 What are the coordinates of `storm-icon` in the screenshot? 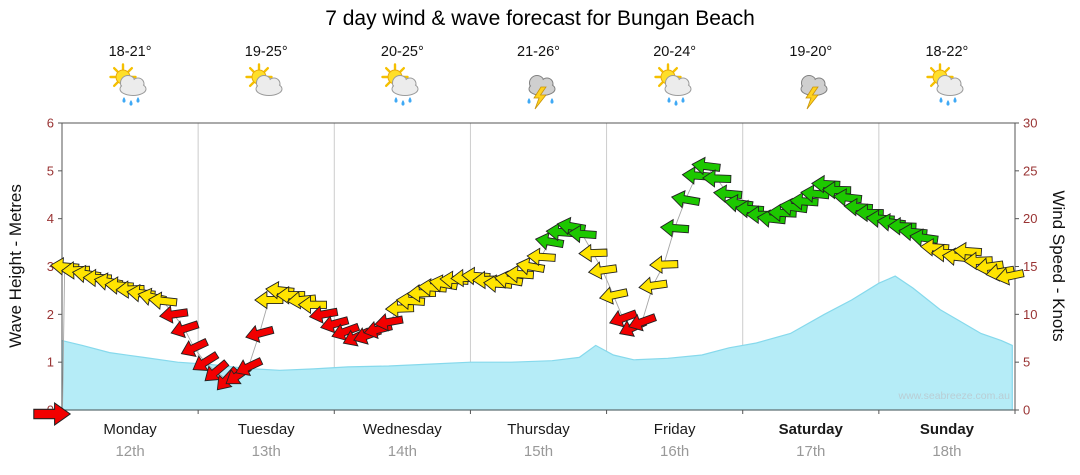 It's located at (811, 87).